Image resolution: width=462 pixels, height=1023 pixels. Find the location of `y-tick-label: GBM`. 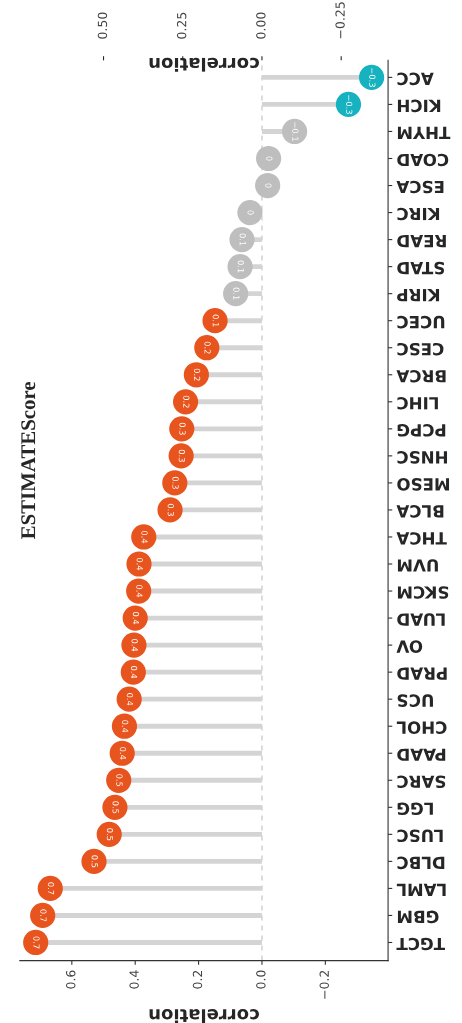

y-tick-label: GBM is located at coordinates (418, 917).